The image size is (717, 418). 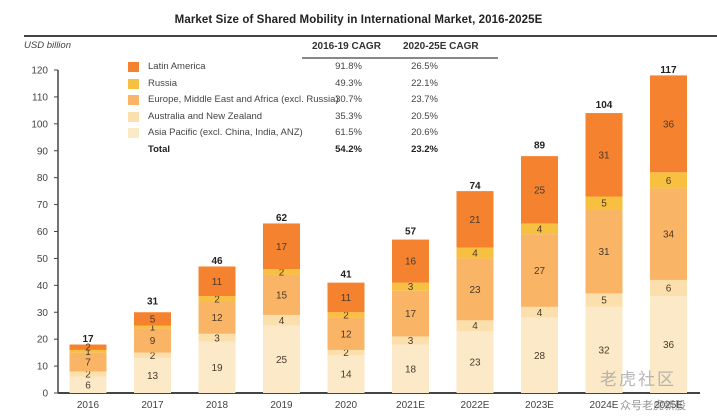 I want to click on segment-value-label: 32, so click(x=604, y=350).